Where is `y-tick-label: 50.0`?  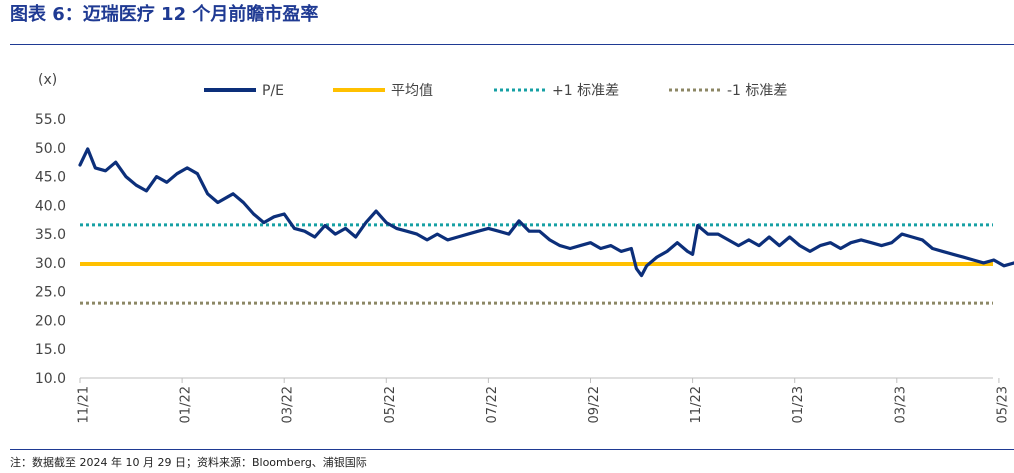
y-tick-label: 50.0 is located at coordinates (50, 149).